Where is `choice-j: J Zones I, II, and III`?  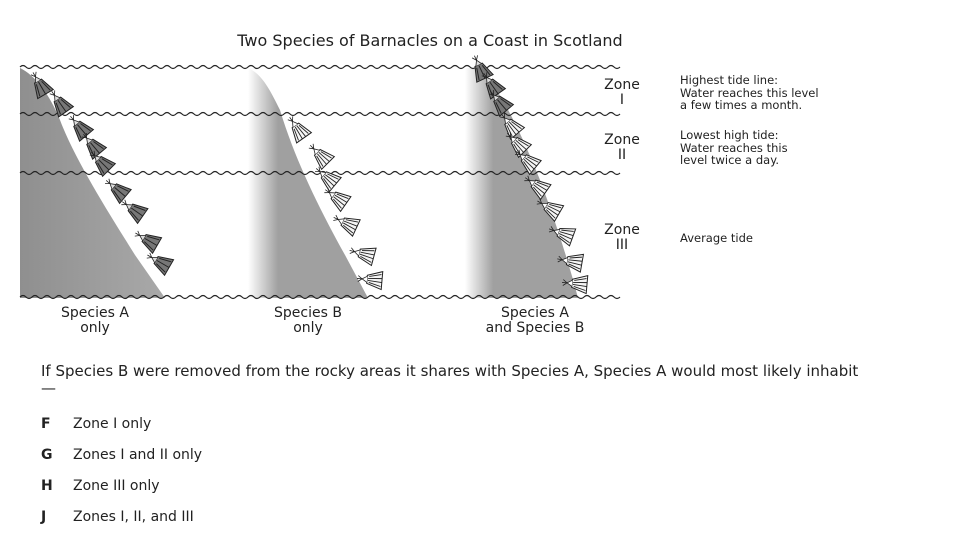
choice-j: J Zones I, II, and III is located at coordinates (117, 517).